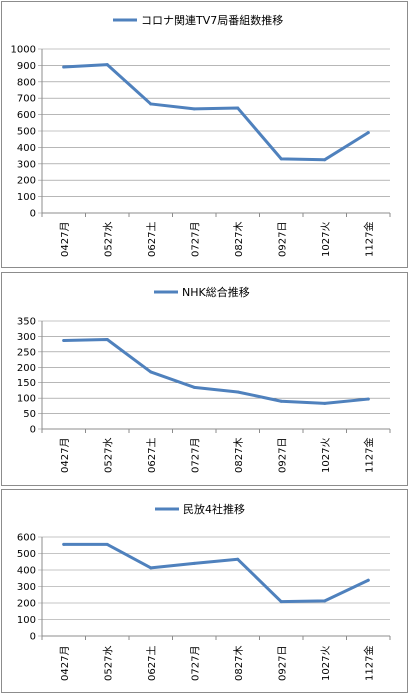 The height and width of the screenshot is (694, 411). I want to click on y-tick-label: 50, so click(29, 414).